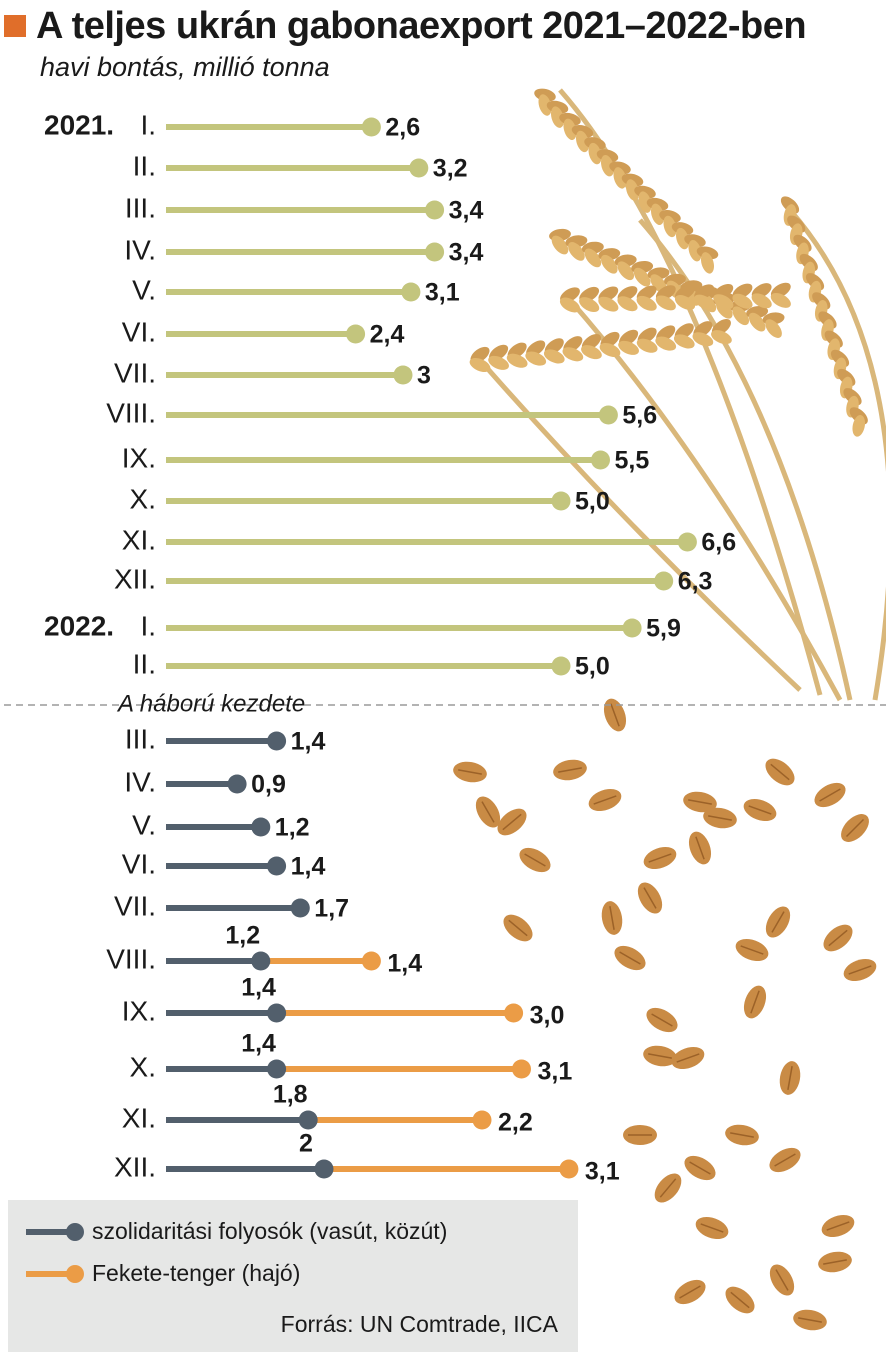 This screenshot has width=886, height=1359. What do you see at coordinates (210, 703) in the screenshot?
I see `war-start-label: A háború kezdete` at bounding box center [210, 703].